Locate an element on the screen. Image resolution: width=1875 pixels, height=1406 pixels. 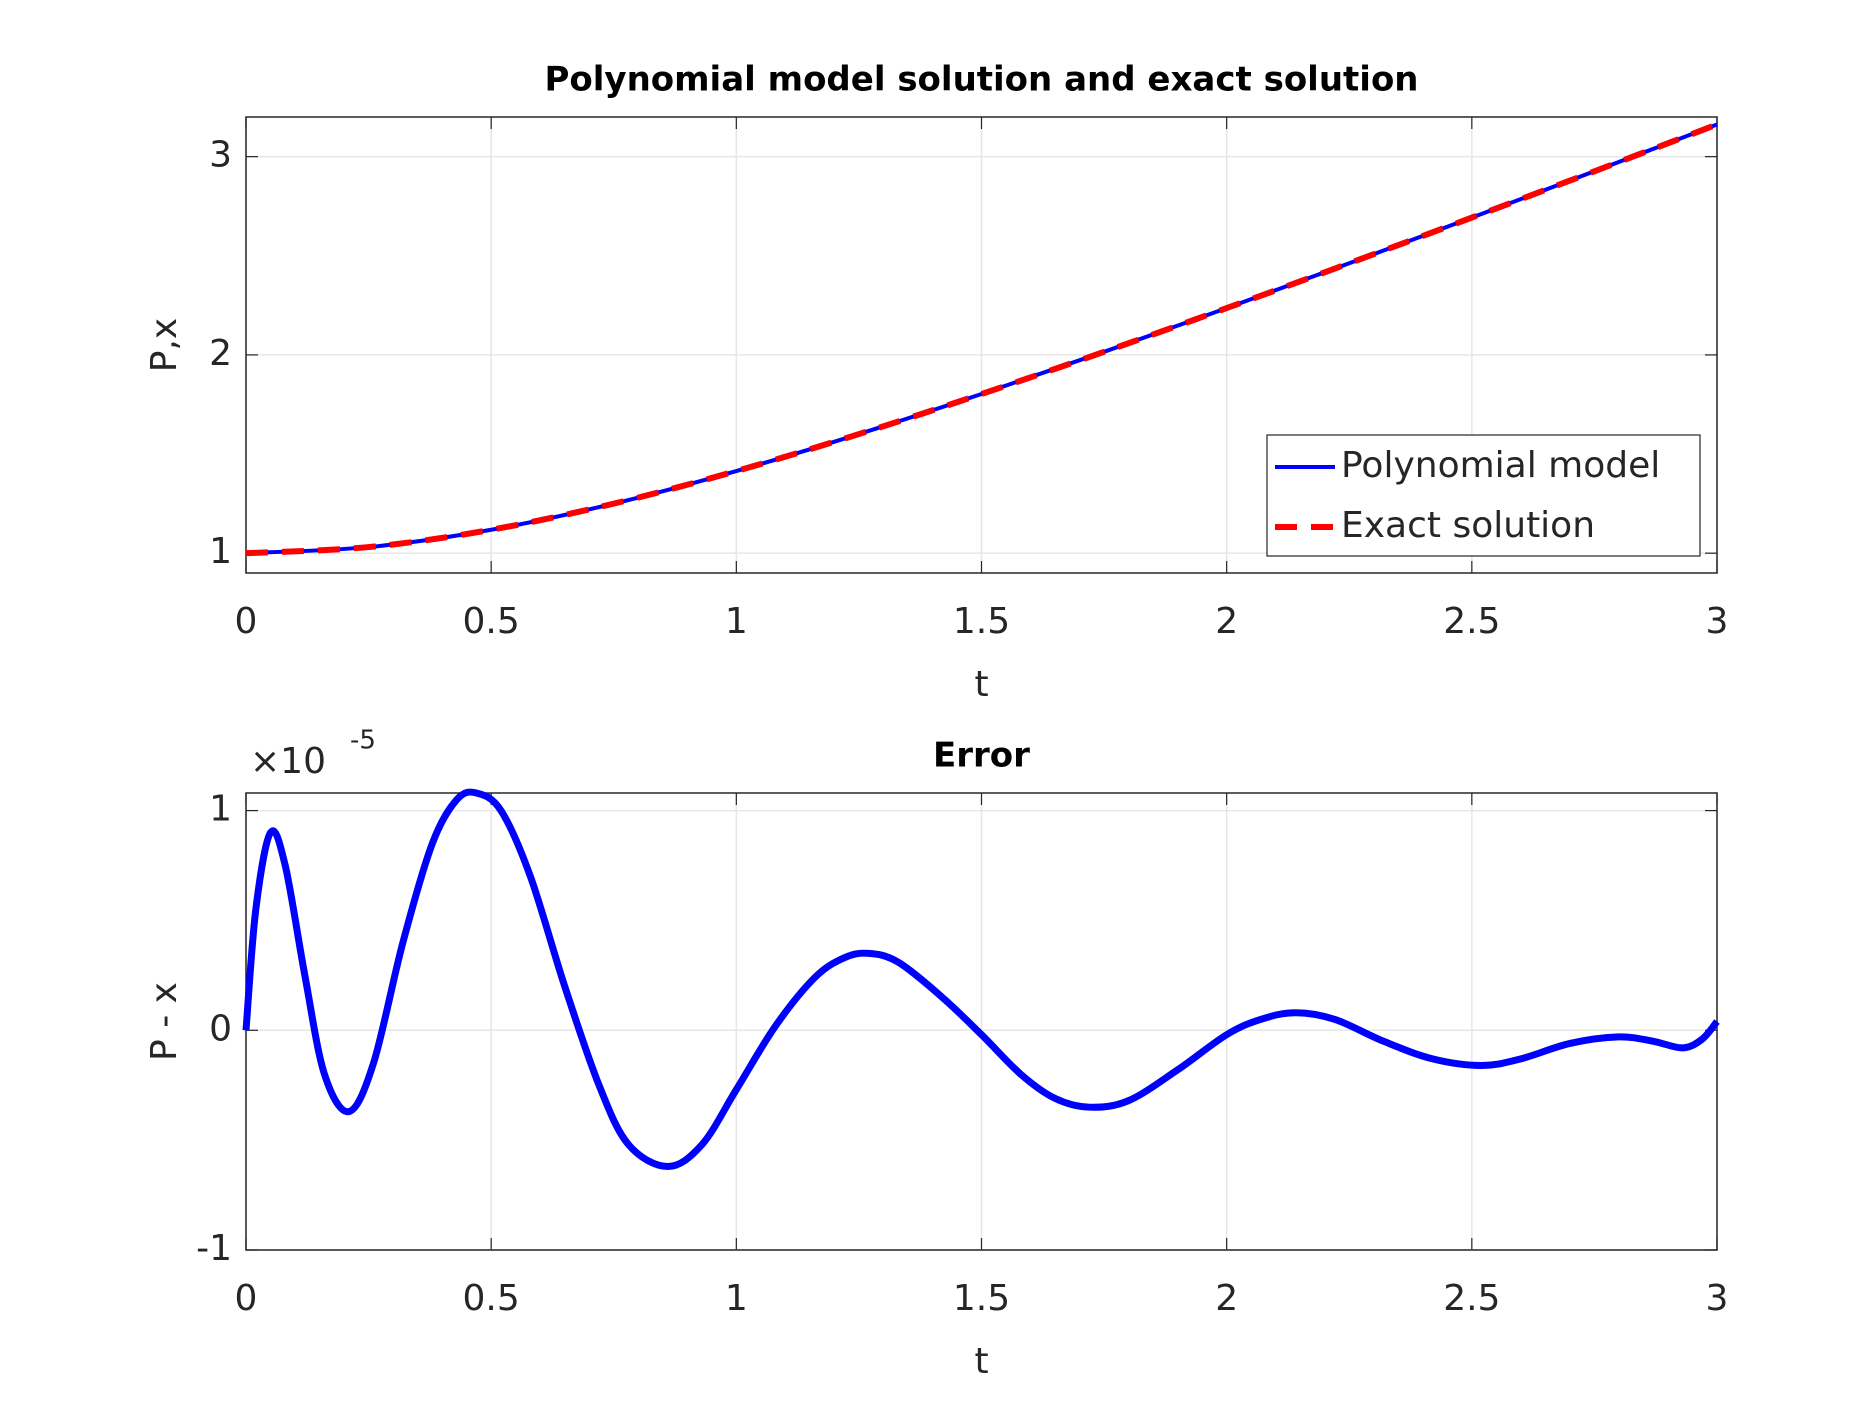
legend-label: Polynomial model is located at coordinates (1500, 465).